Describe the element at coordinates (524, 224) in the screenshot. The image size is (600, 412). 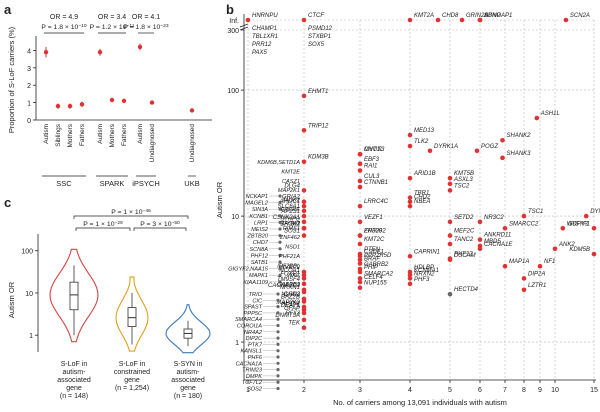
I see `panel-b-gene-label: SMARCC2` at that location.